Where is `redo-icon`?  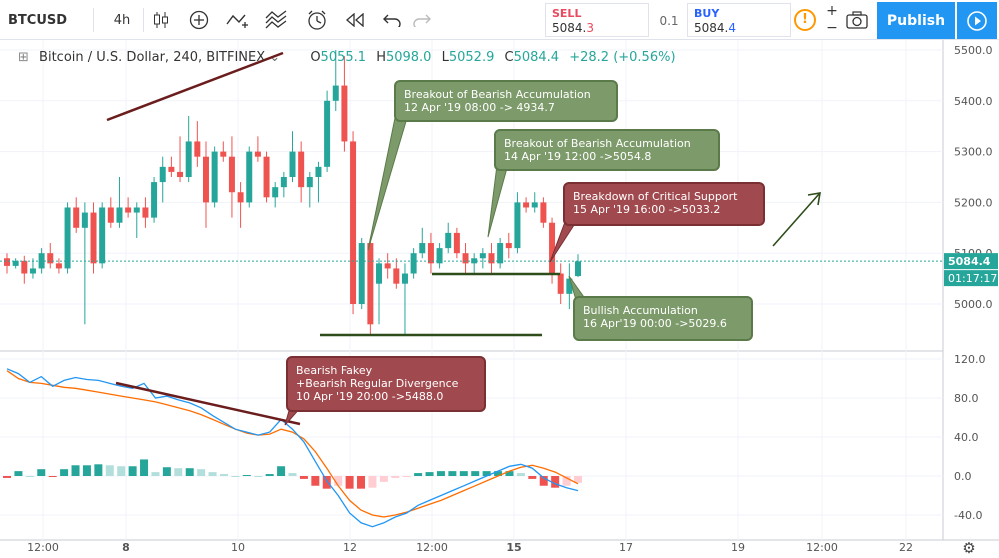 redo-icon is located at coordinates (422, 20).